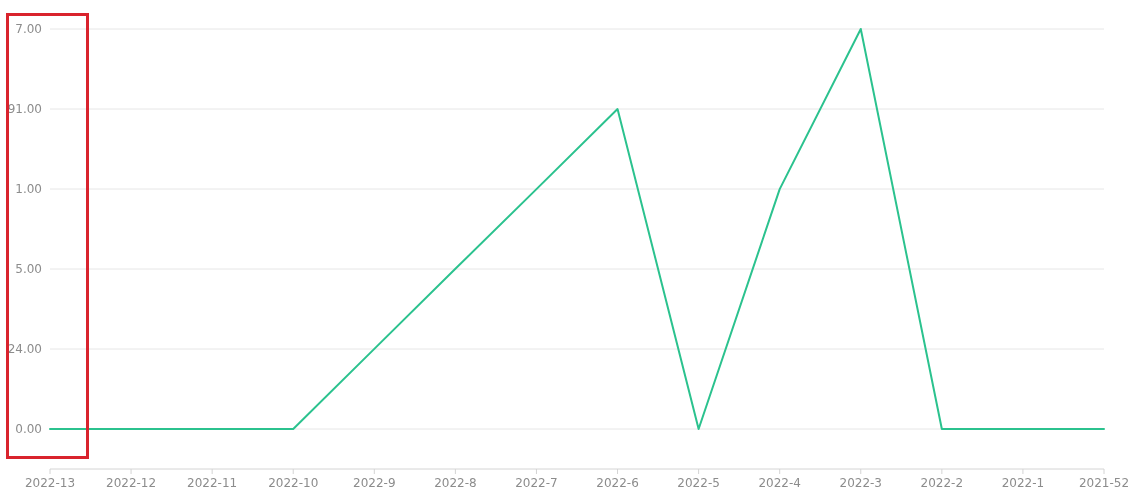 This screenshot has height=502, width=1140. I want to click on category-label: 91.00, so click(24, 109).